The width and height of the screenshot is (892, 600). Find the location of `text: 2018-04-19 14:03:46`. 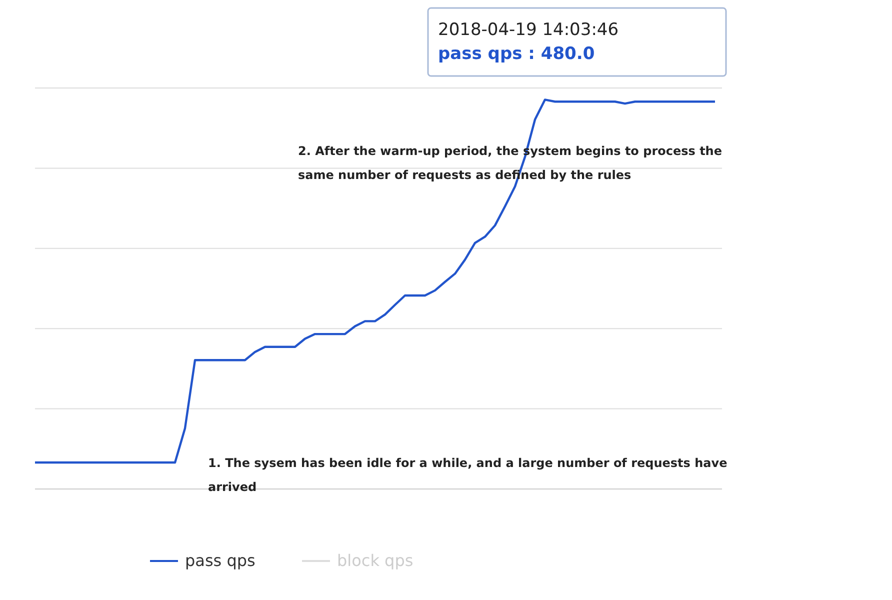

text: 2018-04-19 14:03:46 is located at coordinates (528, 30).